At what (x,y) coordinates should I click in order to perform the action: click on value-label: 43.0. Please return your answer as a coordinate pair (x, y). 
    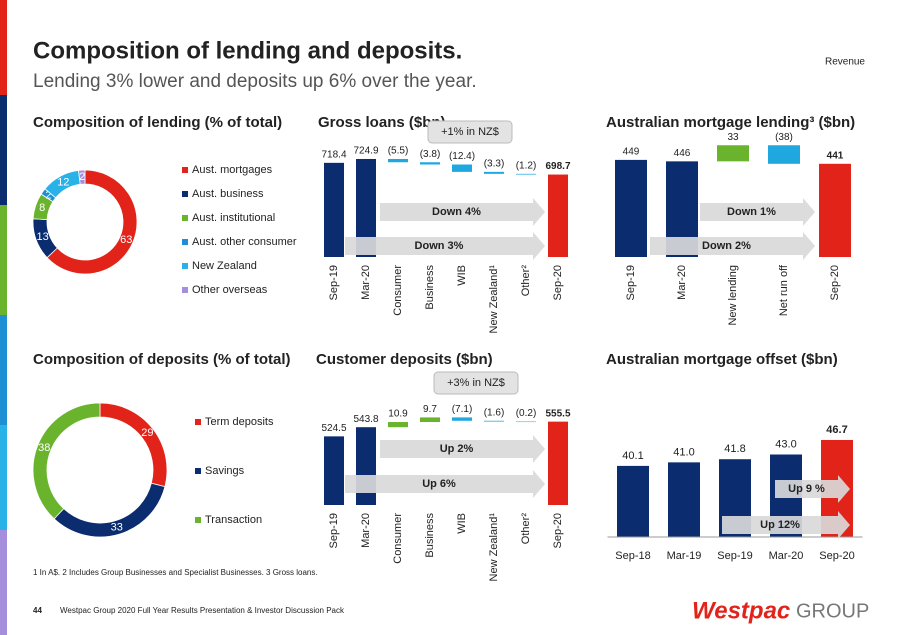
    Looking at the image, I should click on (785, 444).